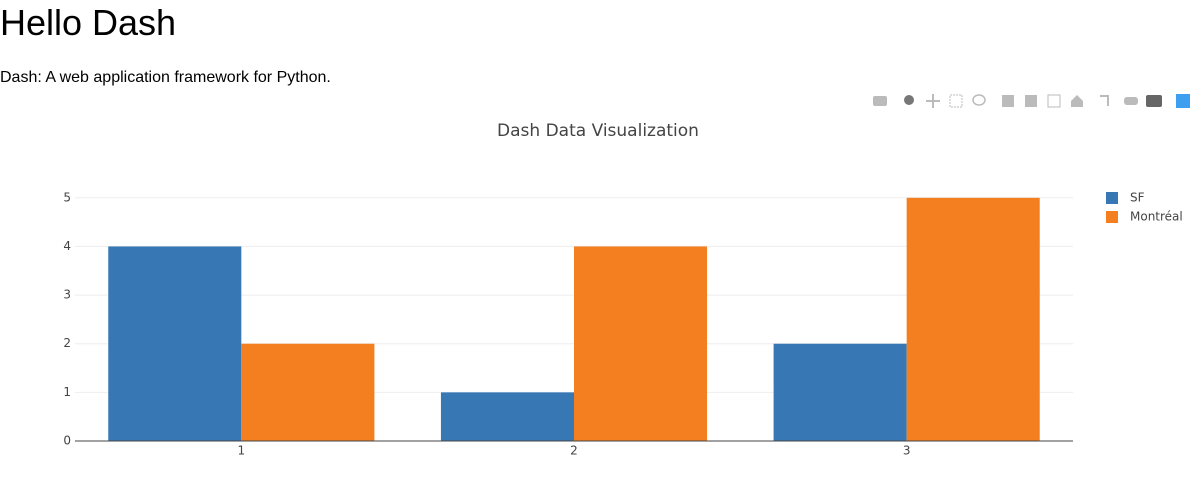 The height and width of the screenshot is (482, 1200). What do you see at coordinates (907, 451) in the screenshot?
I see `x-tick-label: 3` at bounding box center [907, 451].